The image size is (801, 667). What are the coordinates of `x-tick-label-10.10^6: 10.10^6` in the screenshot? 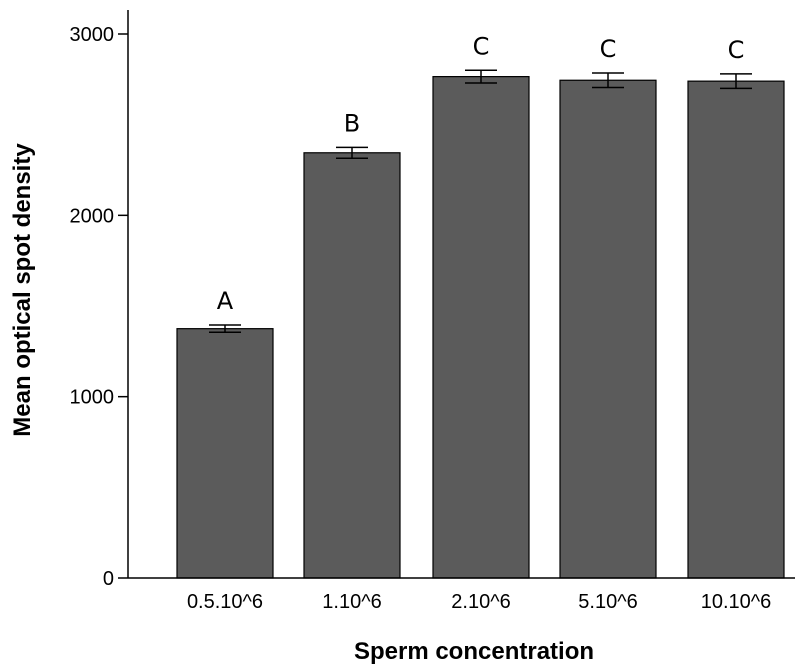 It's located at (736, 602).